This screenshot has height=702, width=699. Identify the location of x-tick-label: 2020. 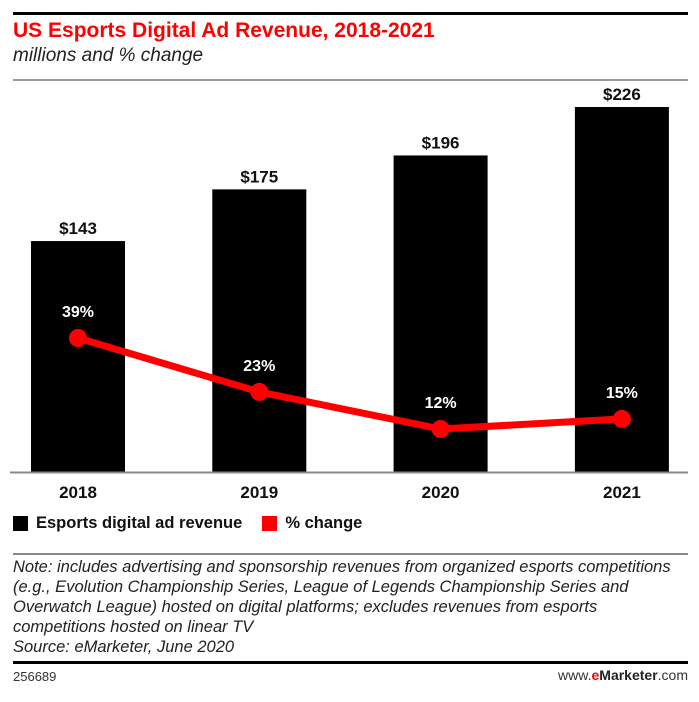
(441, 492).